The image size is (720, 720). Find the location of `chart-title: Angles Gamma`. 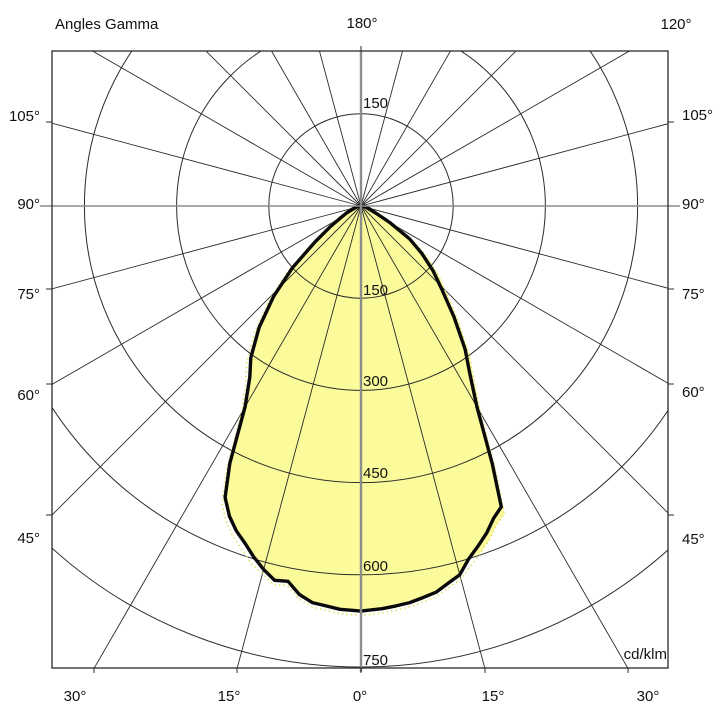

chart-title: Angles Gamma is located at coordinates (107, 24).